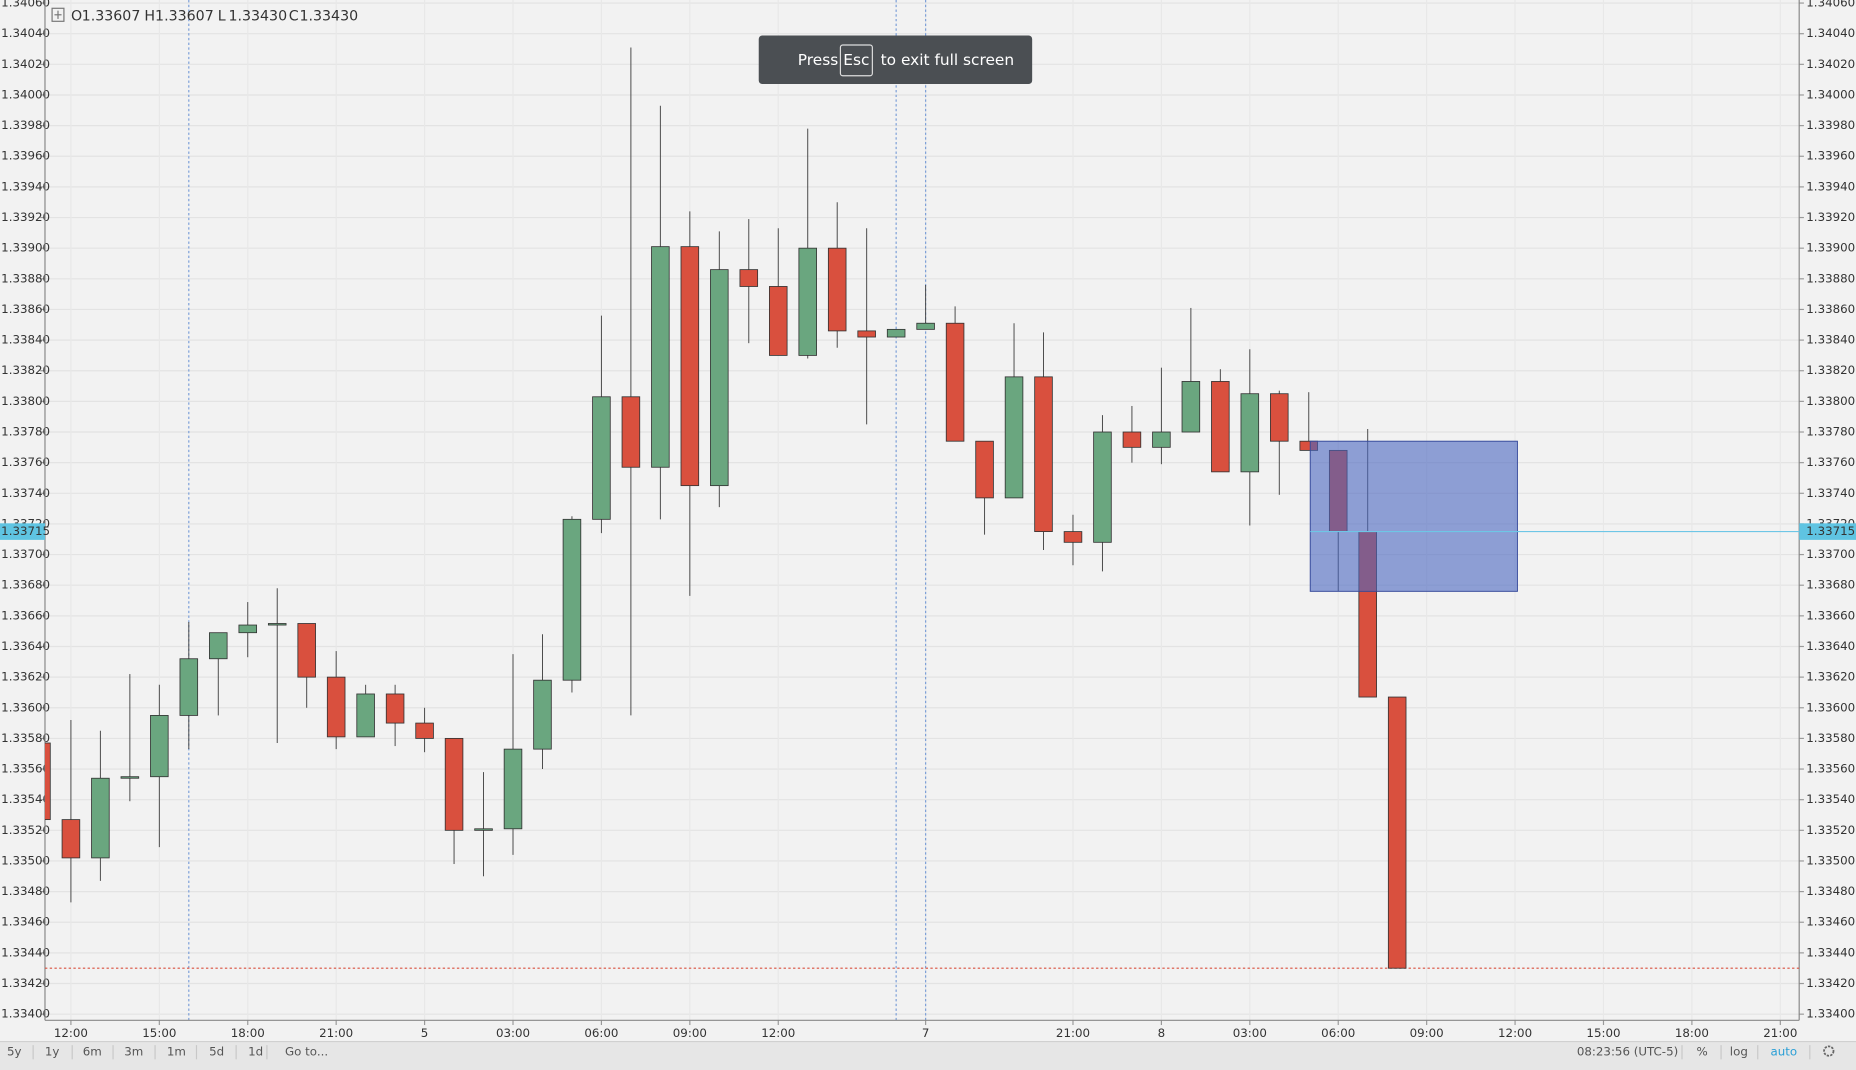  What do you see at coordinates (222, 17) in the screenshot?
I see `ohlc-key: L` at bounding box center [222, 17].